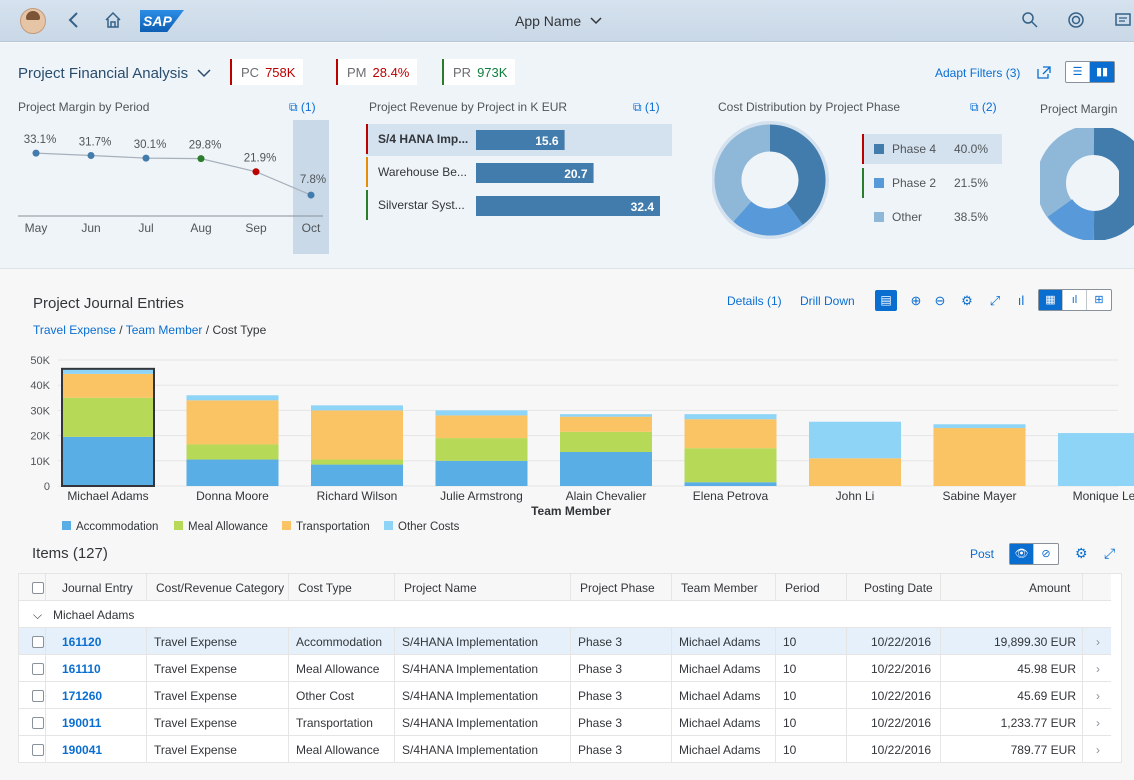 This screenshot has width=1134, height=780. What do you see at coordinates (1099, 300) in the screenshot?
I see `table-only-view-icon: ⊞` at bounding box center [1099, 300].